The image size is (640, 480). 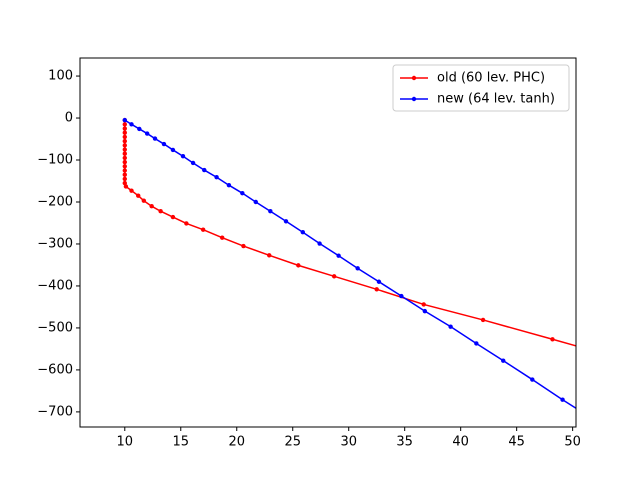 I want to click on y-tick-label: 0, so click(x=69, y=118).